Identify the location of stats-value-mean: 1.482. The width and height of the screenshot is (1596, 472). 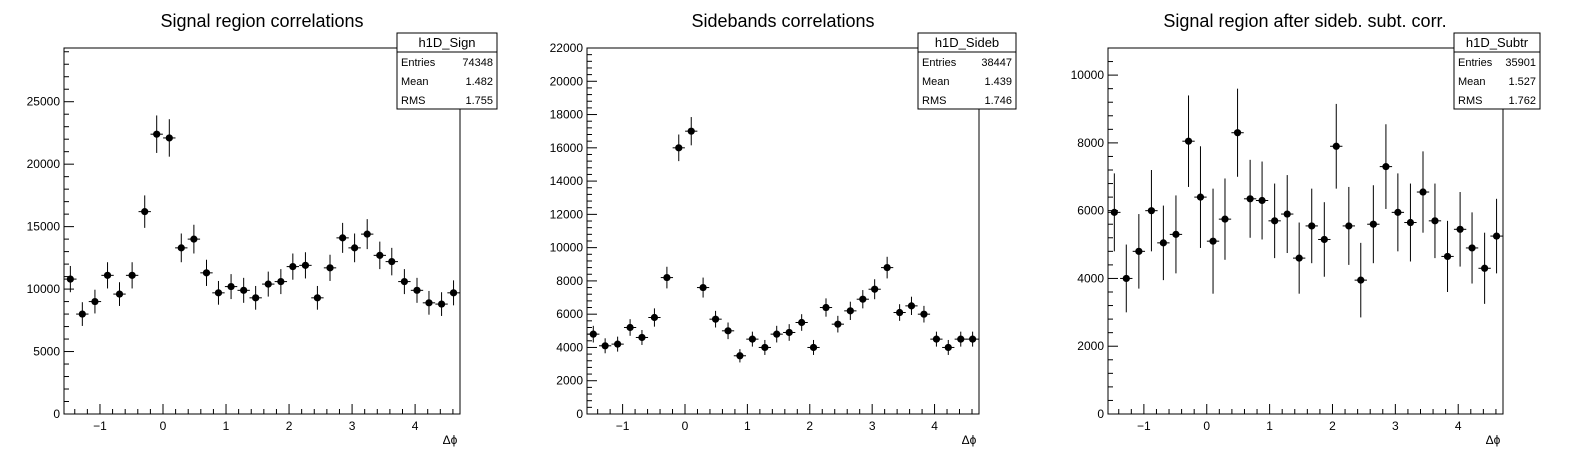
(479, 82).